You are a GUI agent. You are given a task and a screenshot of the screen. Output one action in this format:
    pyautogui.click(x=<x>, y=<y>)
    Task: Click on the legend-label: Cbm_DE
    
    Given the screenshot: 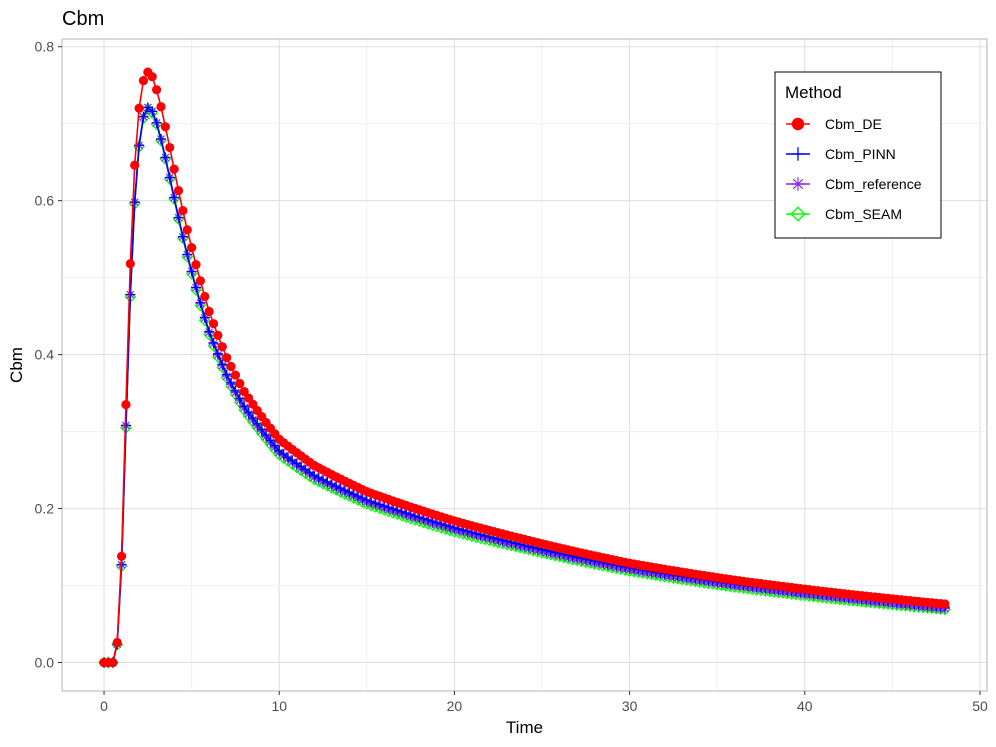 What is the action you would take?
    pyautogui.click(x=853, y=124)
    